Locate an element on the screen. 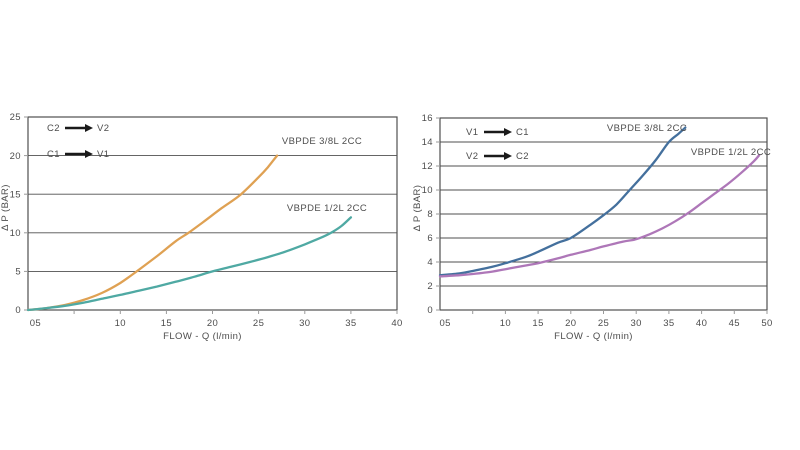 Image resolution: width=800 pixels, height=450 pixels. x-axis: 05 10 15 20 25 30 35 40 45 50 is located at coordinates (606, 319).